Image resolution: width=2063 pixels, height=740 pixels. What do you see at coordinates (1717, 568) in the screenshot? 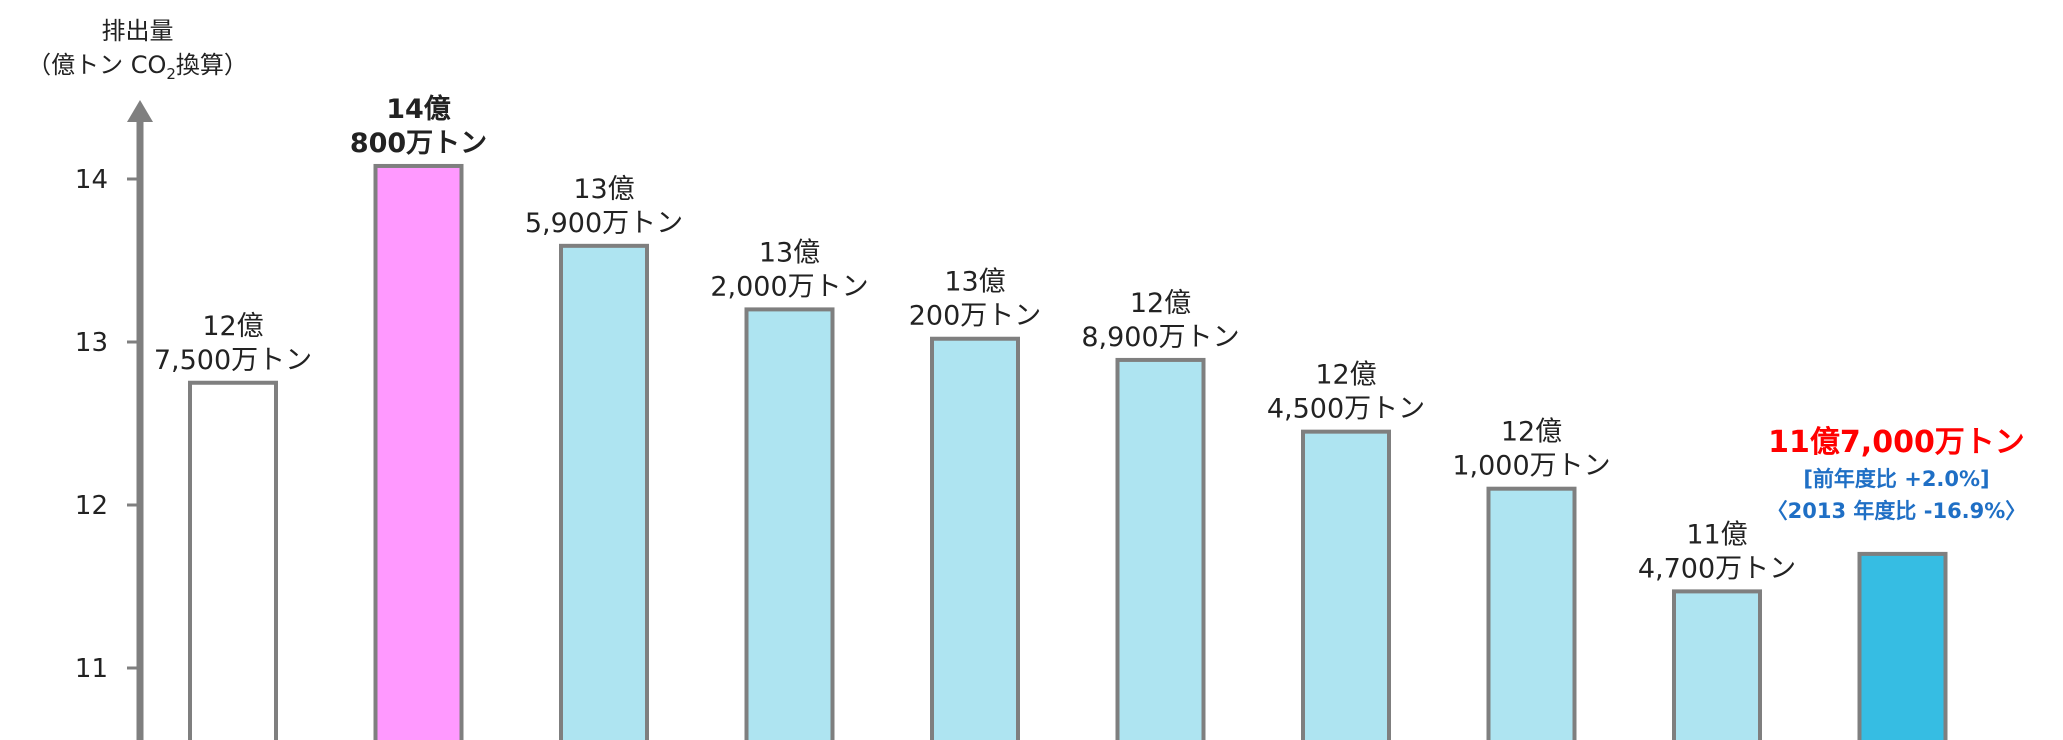
I see `bar-label-9: 4,700万トン` at bounding box center [1717, 568].